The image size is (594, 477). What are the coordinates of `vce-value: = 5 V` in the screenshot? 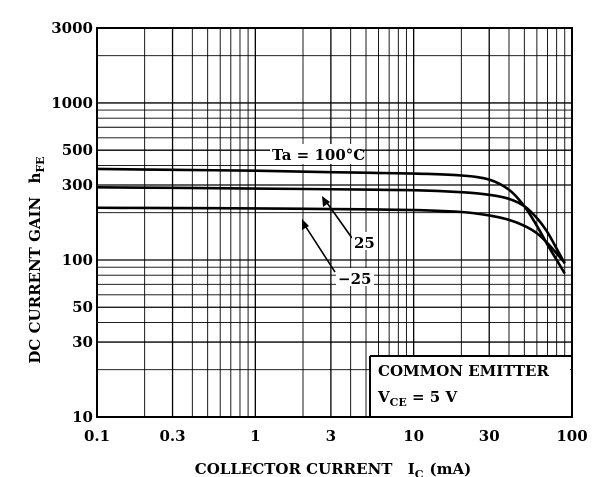 It's located at (432, 397).